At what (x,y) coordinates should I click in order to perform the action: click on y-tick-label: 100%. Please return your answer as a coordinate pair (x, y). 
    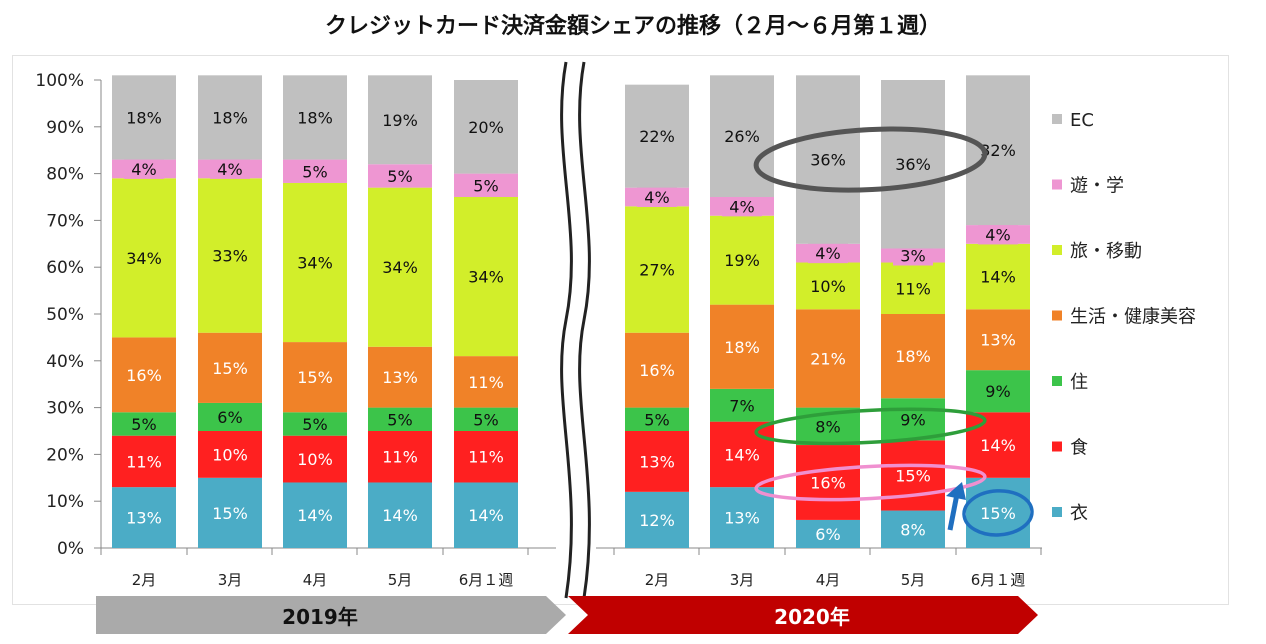
    Looking at the image, I should click on (59, 81).